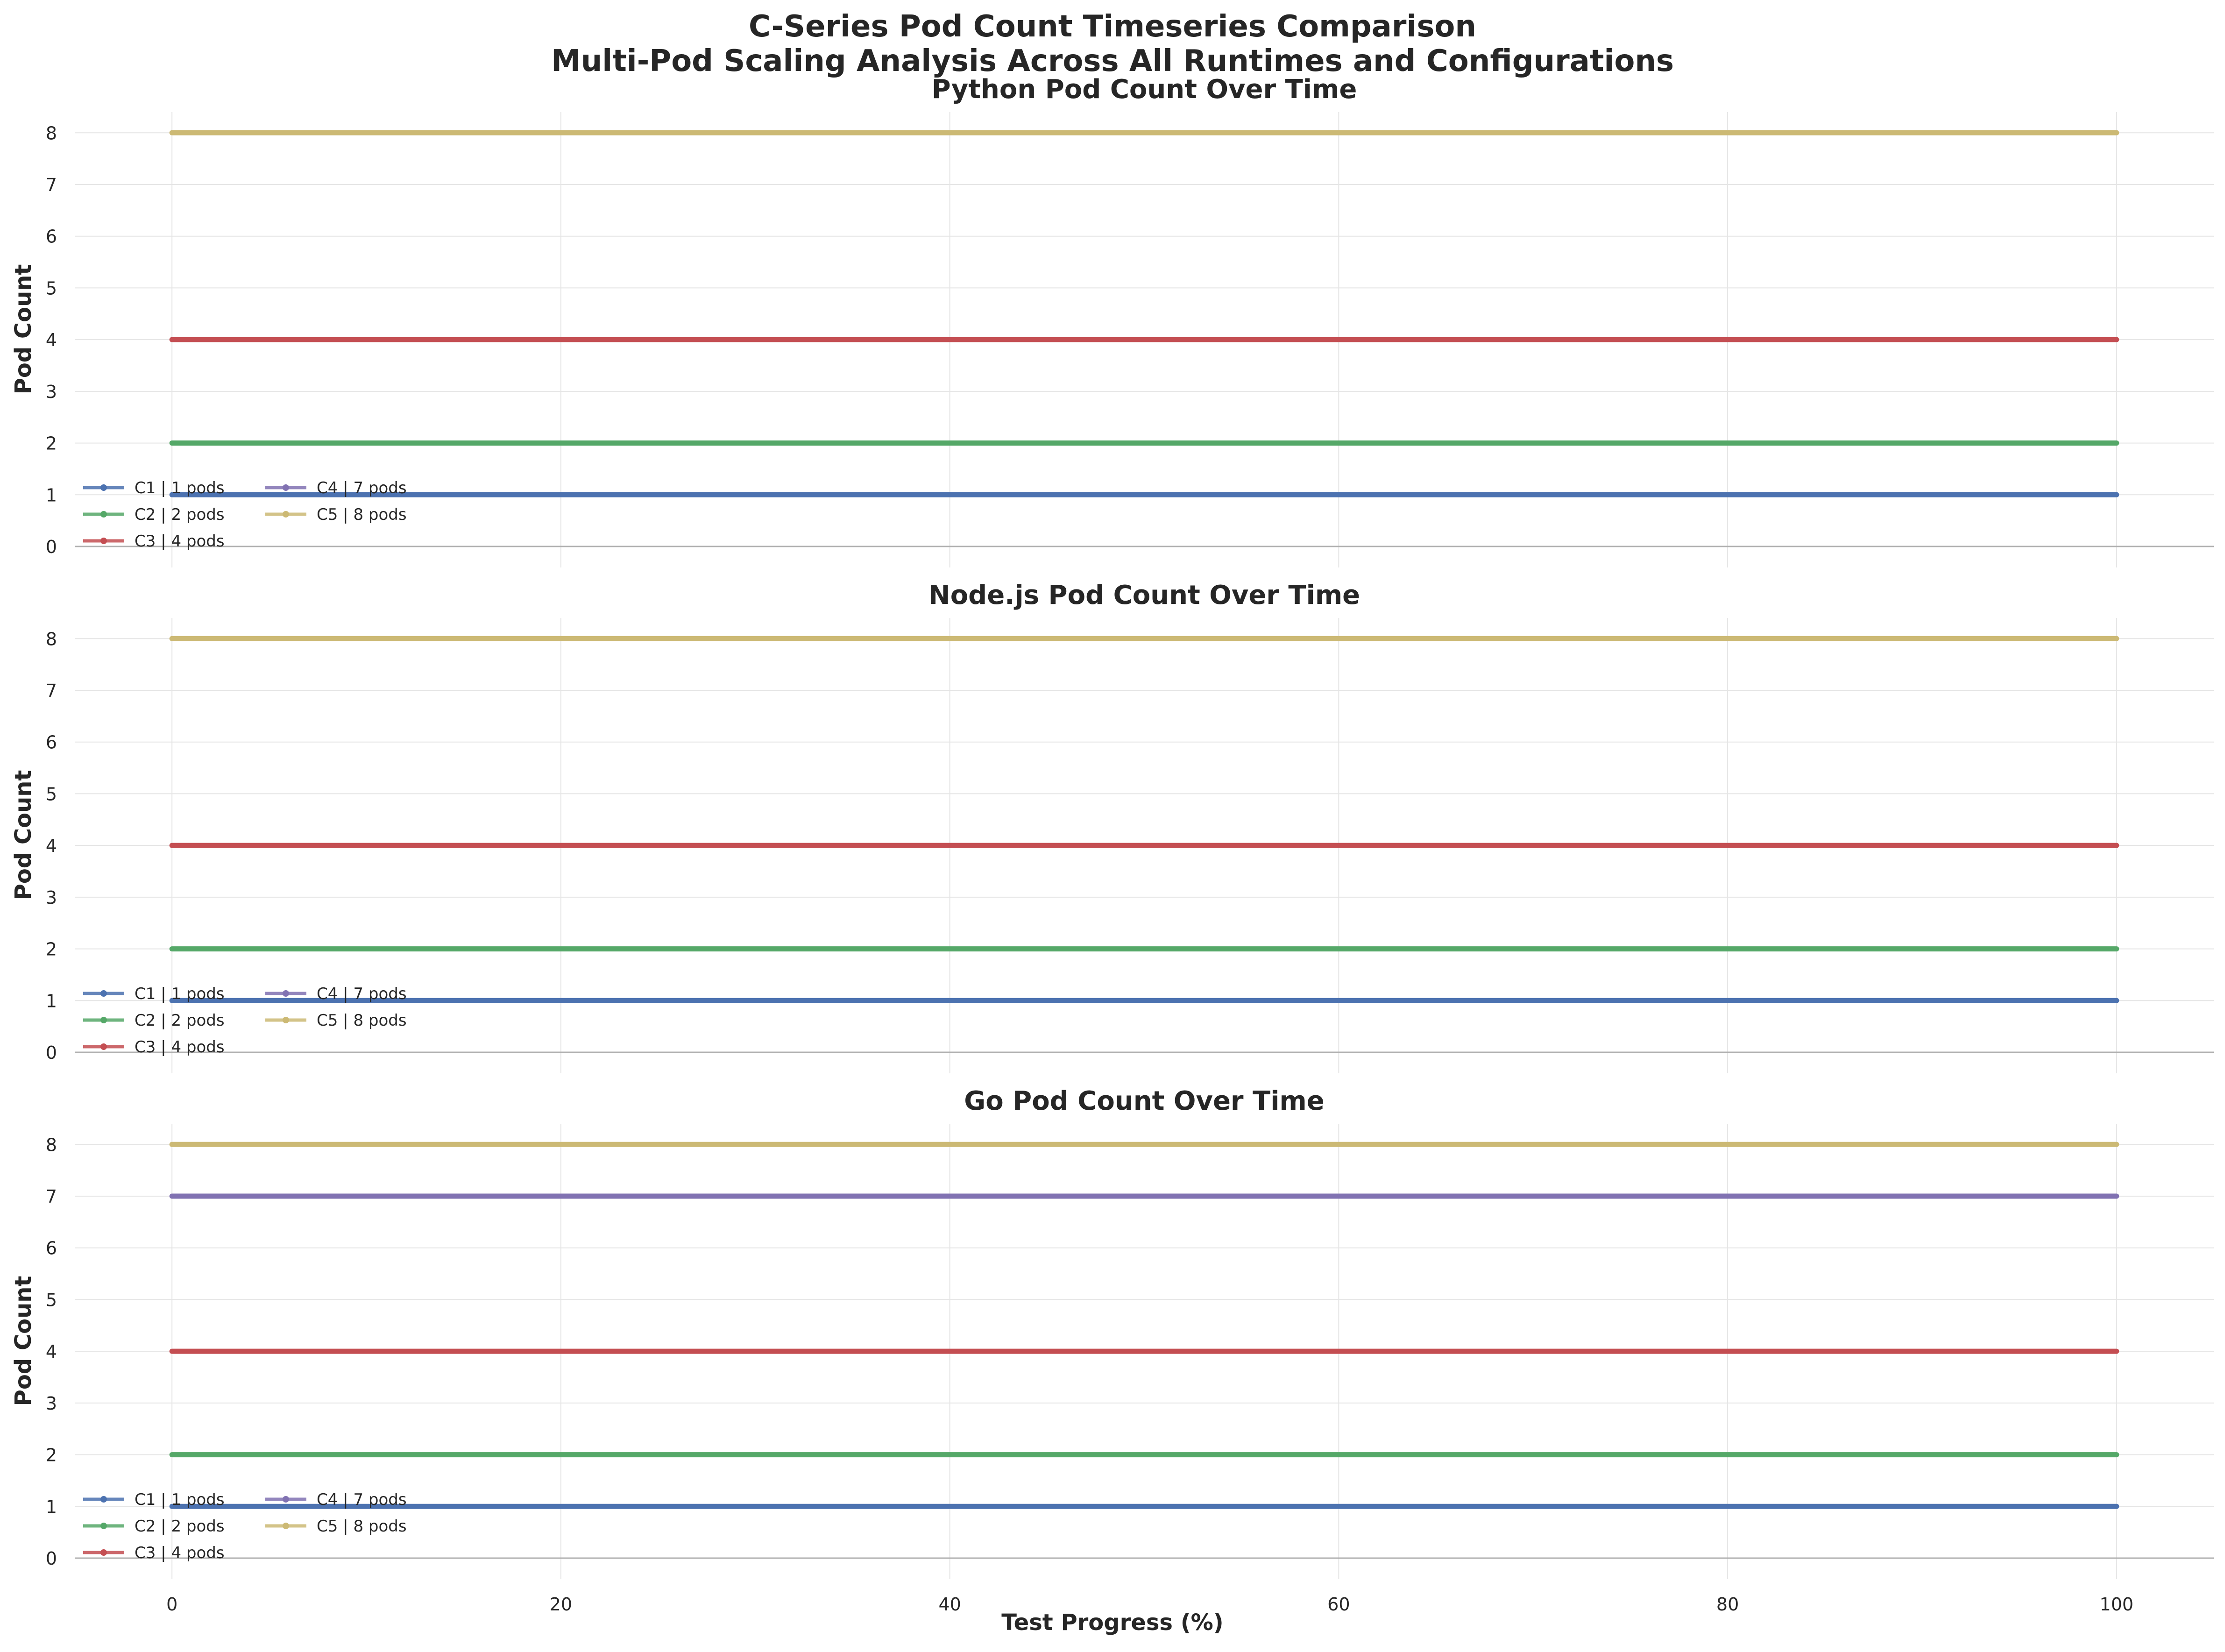 The width and height of the screenshot is (2225, 1652). I want to click on x-tick-label: 40, so click(949, 1604).